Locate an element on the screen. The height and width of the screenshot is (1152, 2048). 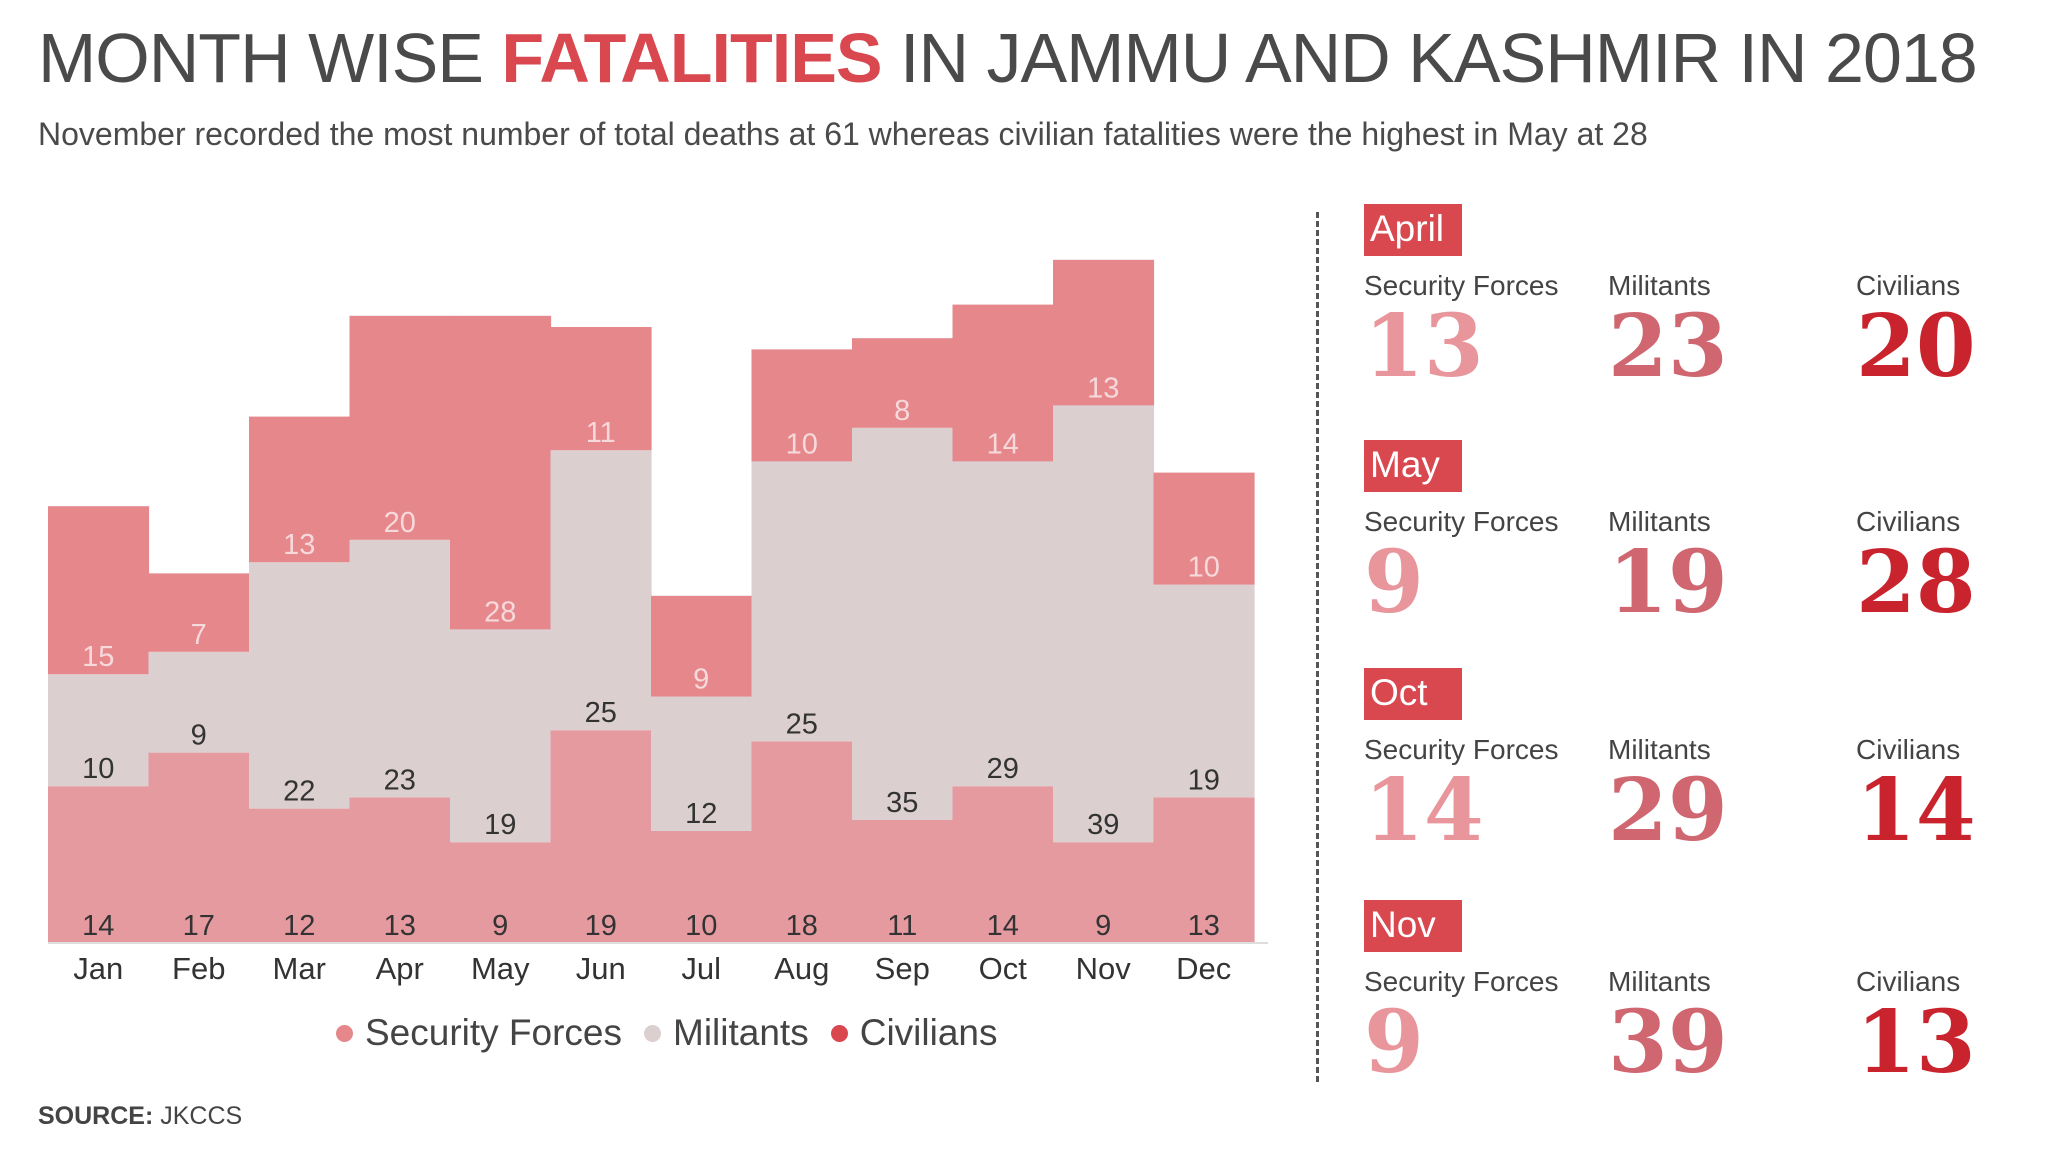
data-label-security-forces-jan: 14 is located at coordinates (98, 926).